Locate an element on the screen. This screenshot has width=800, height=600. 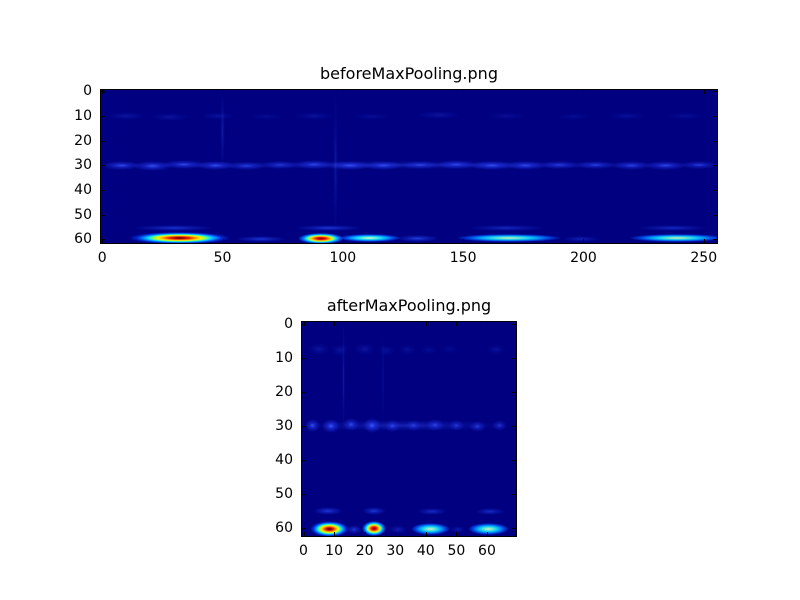
x-tick-label: 150 is located at coordinates (463, 258).